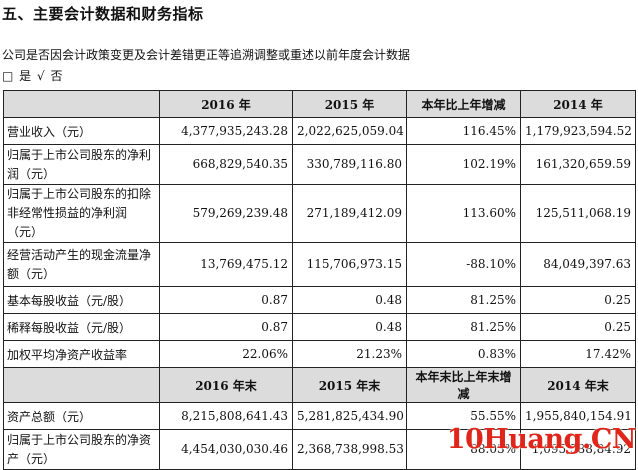 This screenshot has height=470, width=638. Describe the element at coordinates (81, 300) in the screenshot. I see `row-label: 基本每股收益（元/股）` at that location.